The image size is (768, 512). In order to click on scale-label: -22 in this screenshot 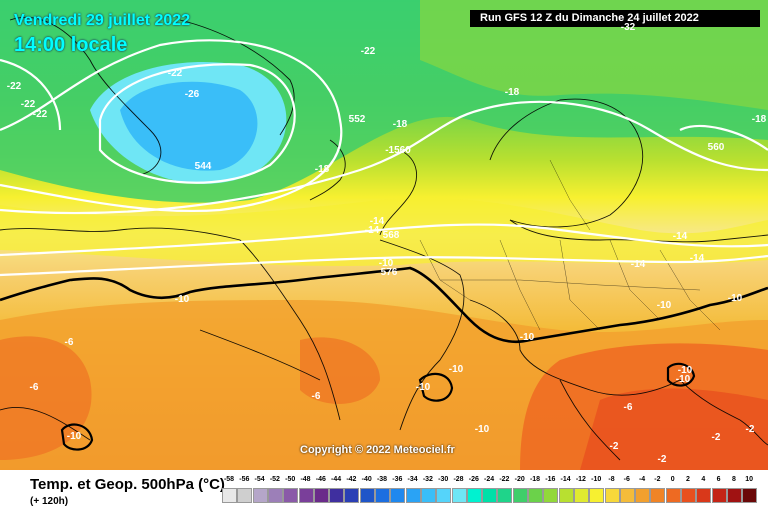, I will do `click(504, 479)`.